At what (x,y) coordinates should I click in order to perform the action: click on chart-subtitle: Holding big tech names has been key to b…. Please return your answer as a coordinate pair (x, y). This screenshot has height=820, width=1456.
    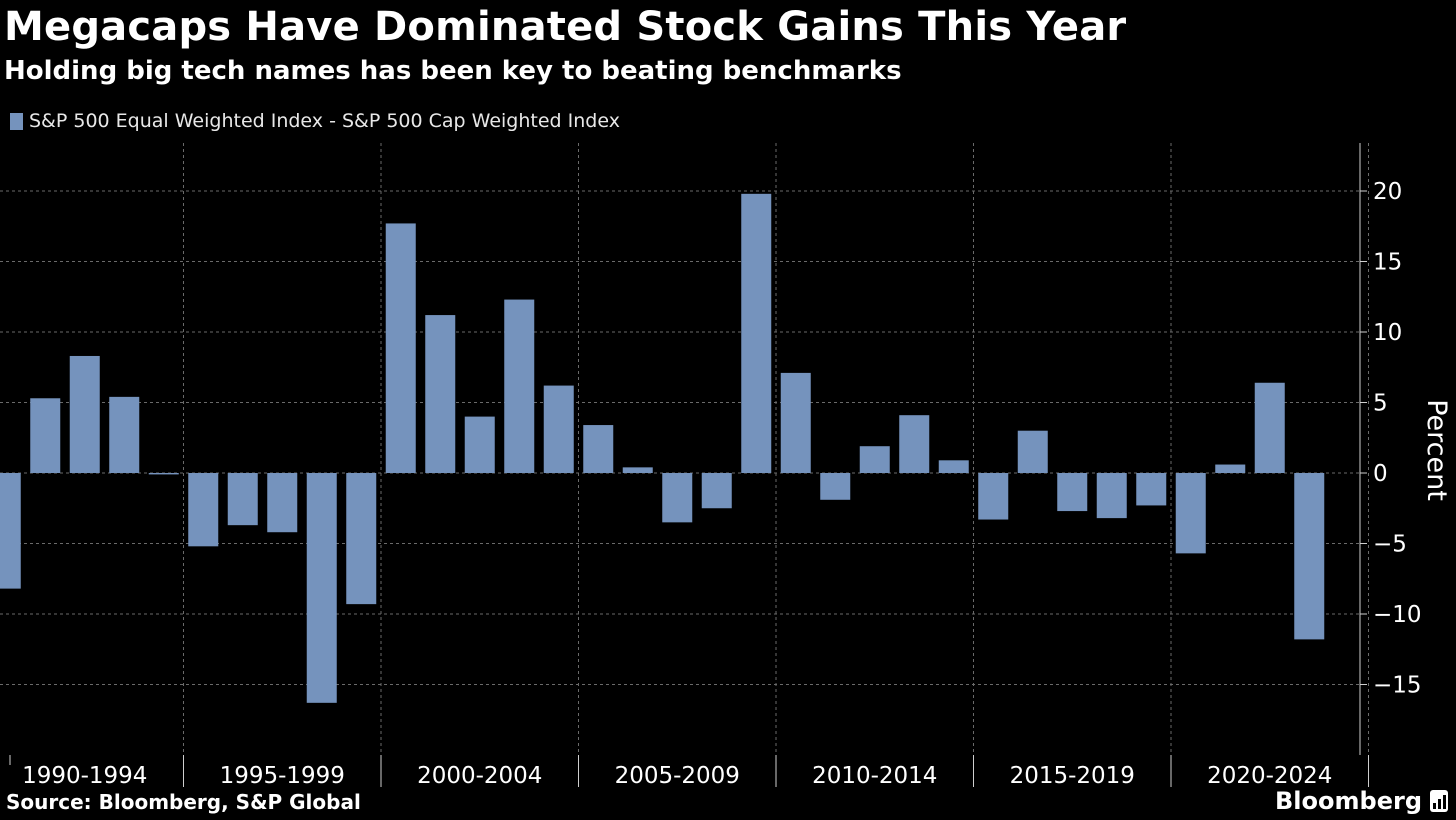
    Looking at the image, I should click on (453, 71).